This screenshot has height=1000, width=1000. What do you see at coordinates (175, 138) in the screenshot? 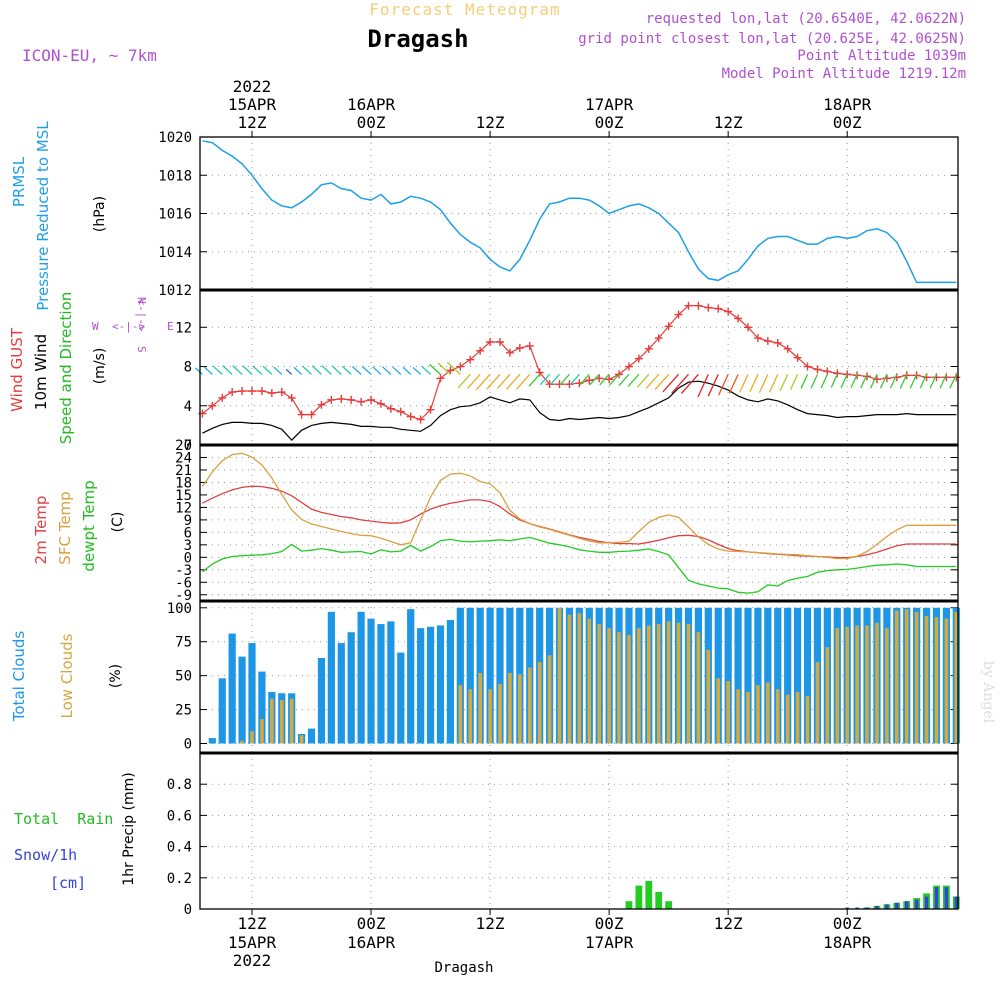
I see `y-tick-label: 1020` at bounding box center [175, 138].